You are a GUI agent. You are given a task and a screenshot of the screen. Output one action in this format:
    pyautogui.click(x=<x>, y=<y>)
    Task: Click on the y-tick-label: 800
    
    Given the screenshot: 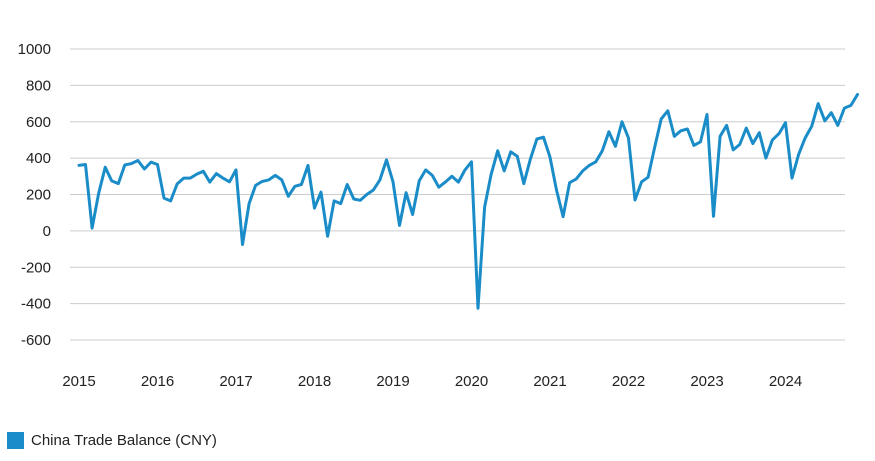 What is the action you would take?
    pyautogui.click(x=38, y=85)
    